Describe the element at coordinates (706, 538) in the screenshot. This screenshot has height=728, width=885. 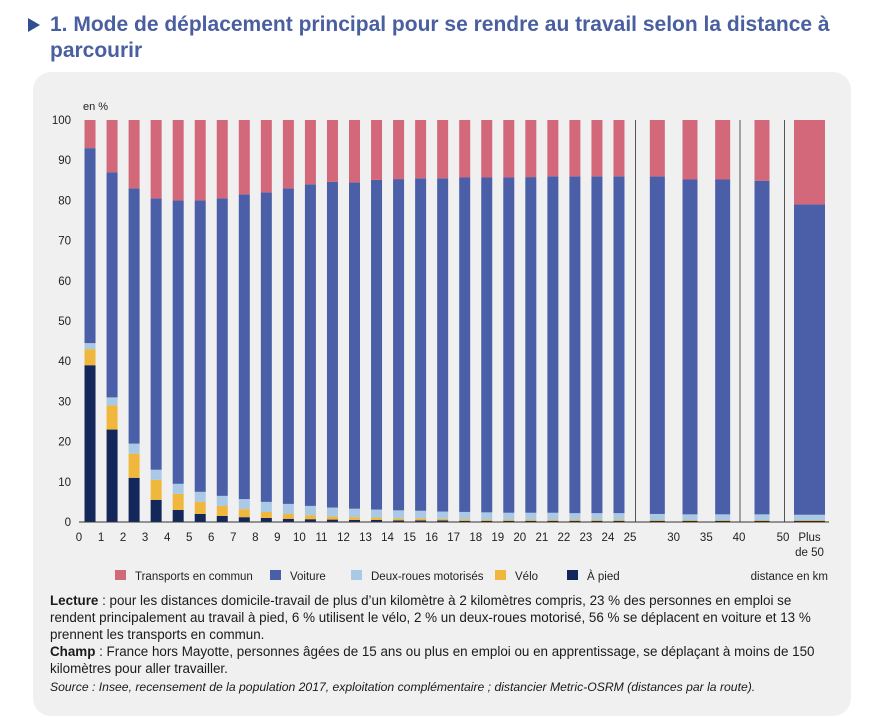
I see `x-tick-label: 35` at that location.